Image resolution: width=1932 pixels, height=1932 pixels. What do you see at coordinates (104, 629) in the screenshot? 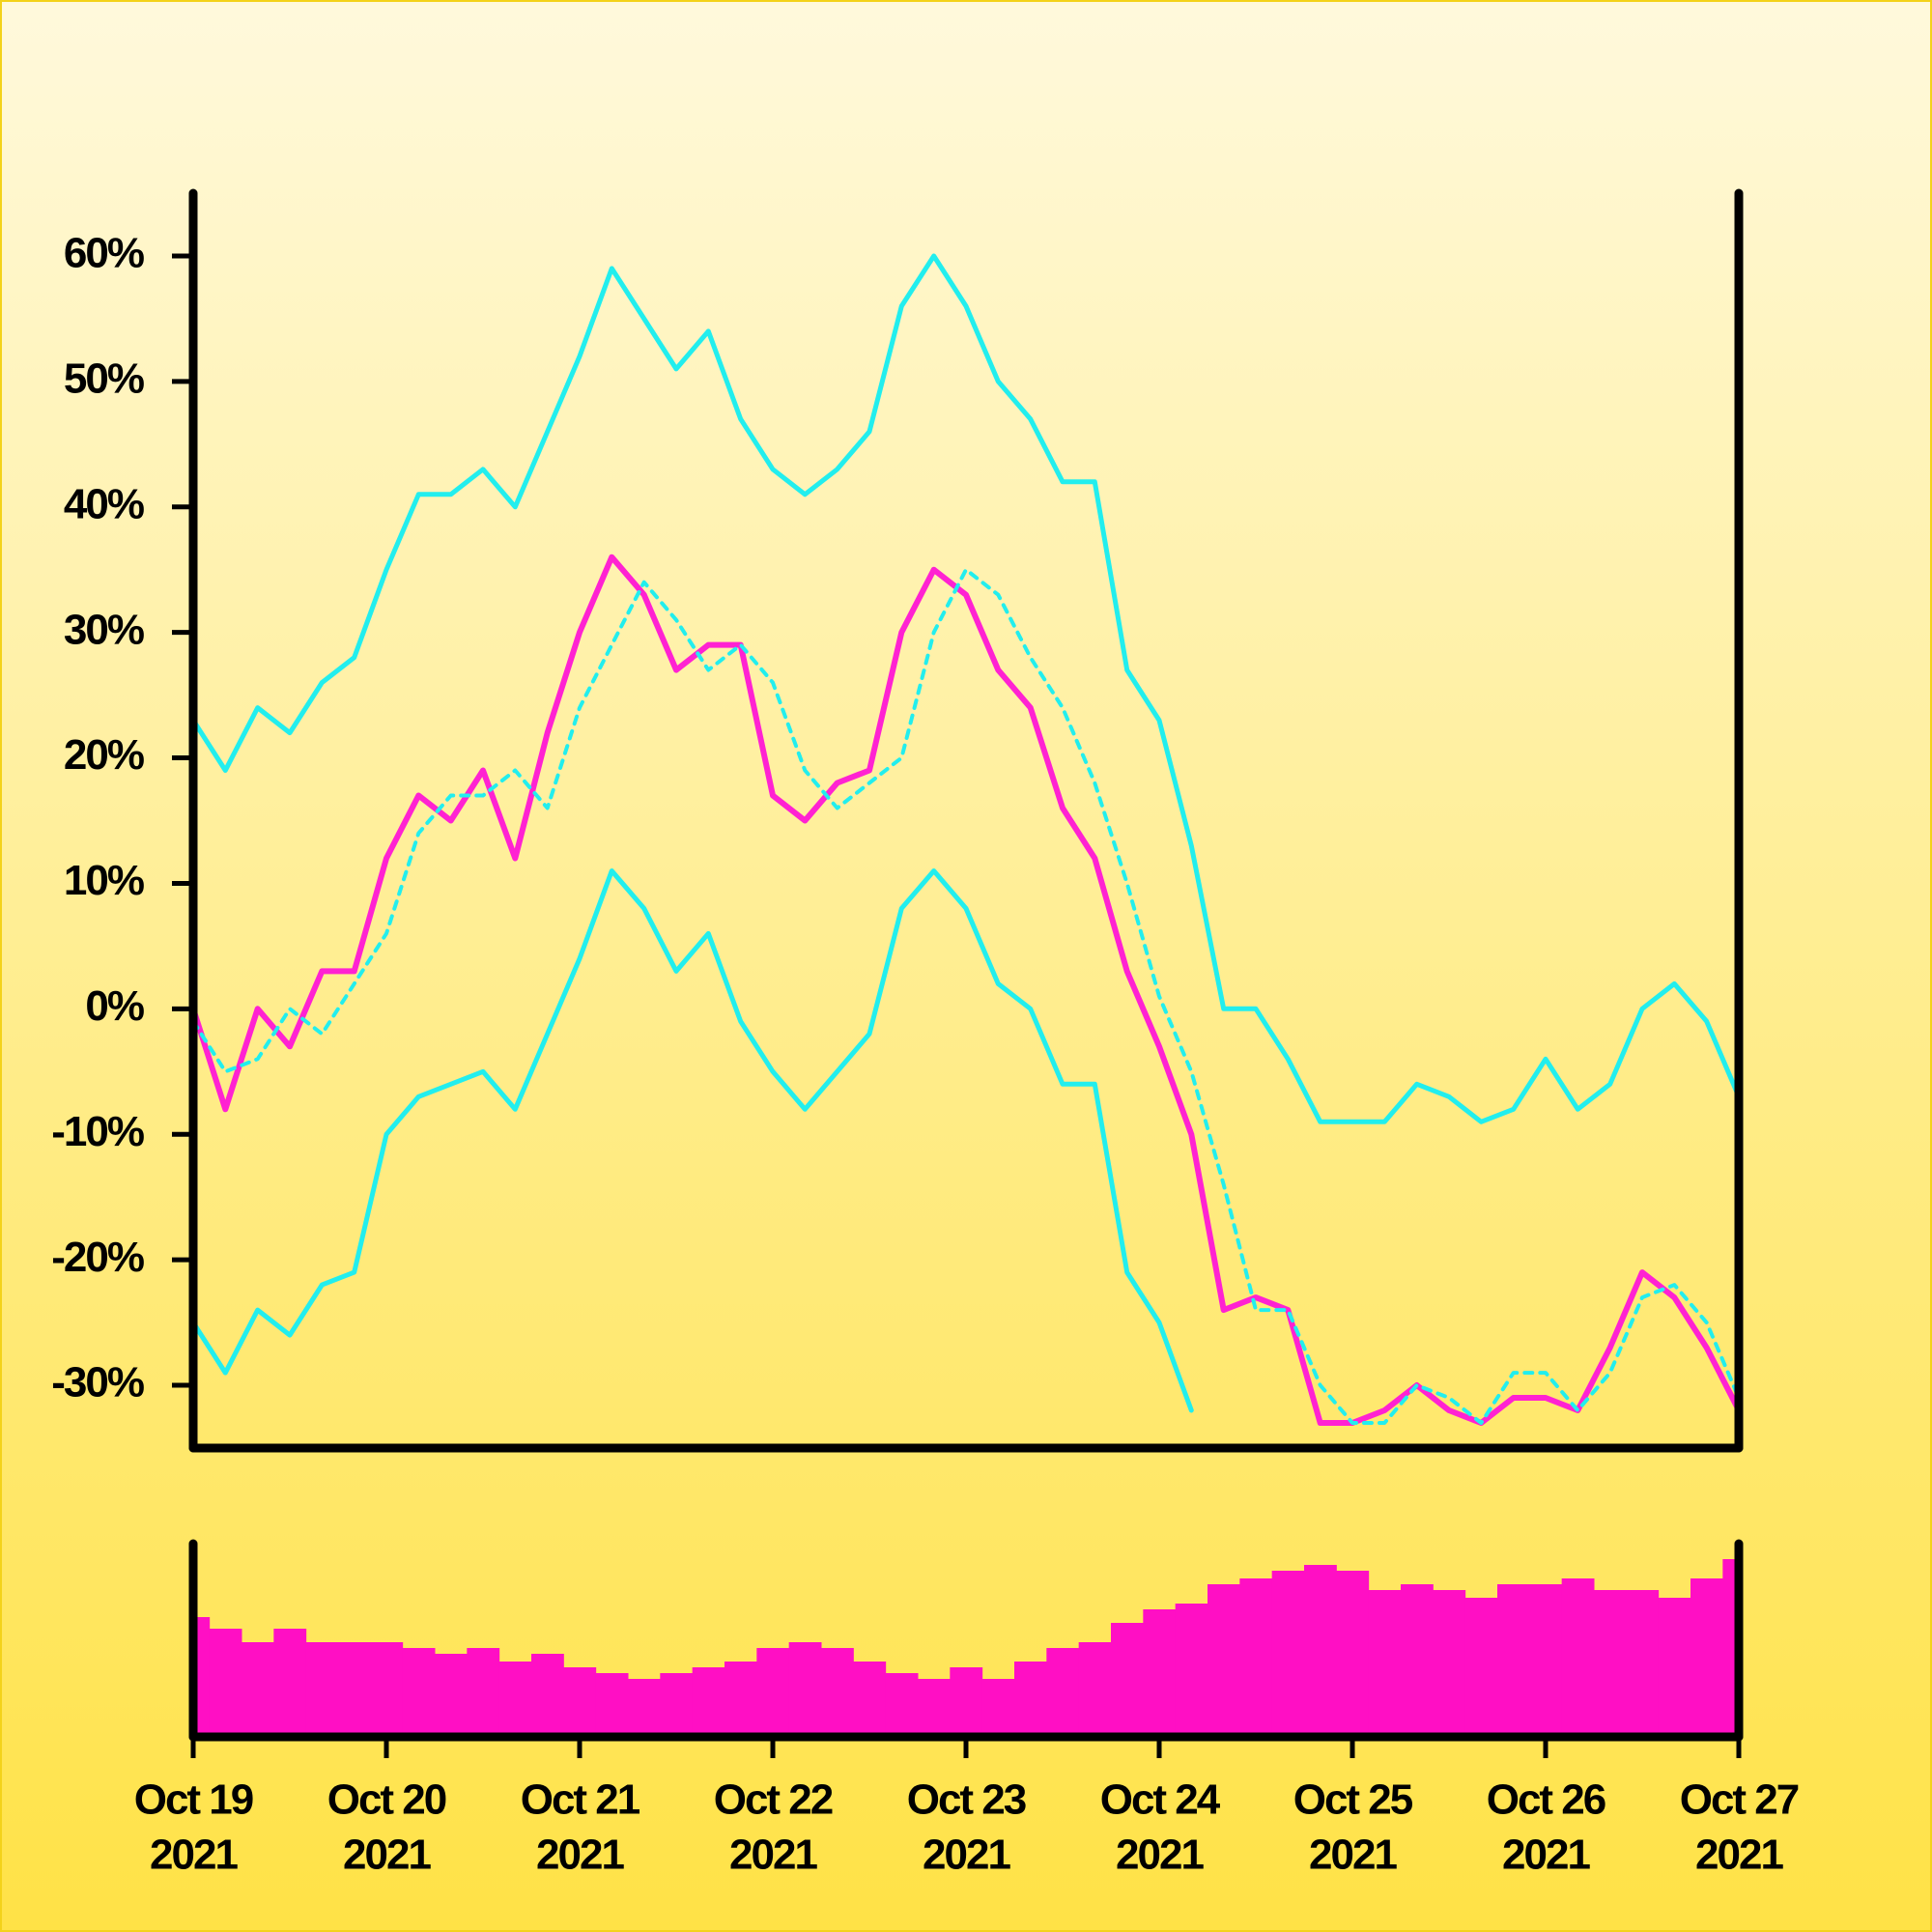
I see `y-tick-label: 30%` at bounding box center [104, 629].